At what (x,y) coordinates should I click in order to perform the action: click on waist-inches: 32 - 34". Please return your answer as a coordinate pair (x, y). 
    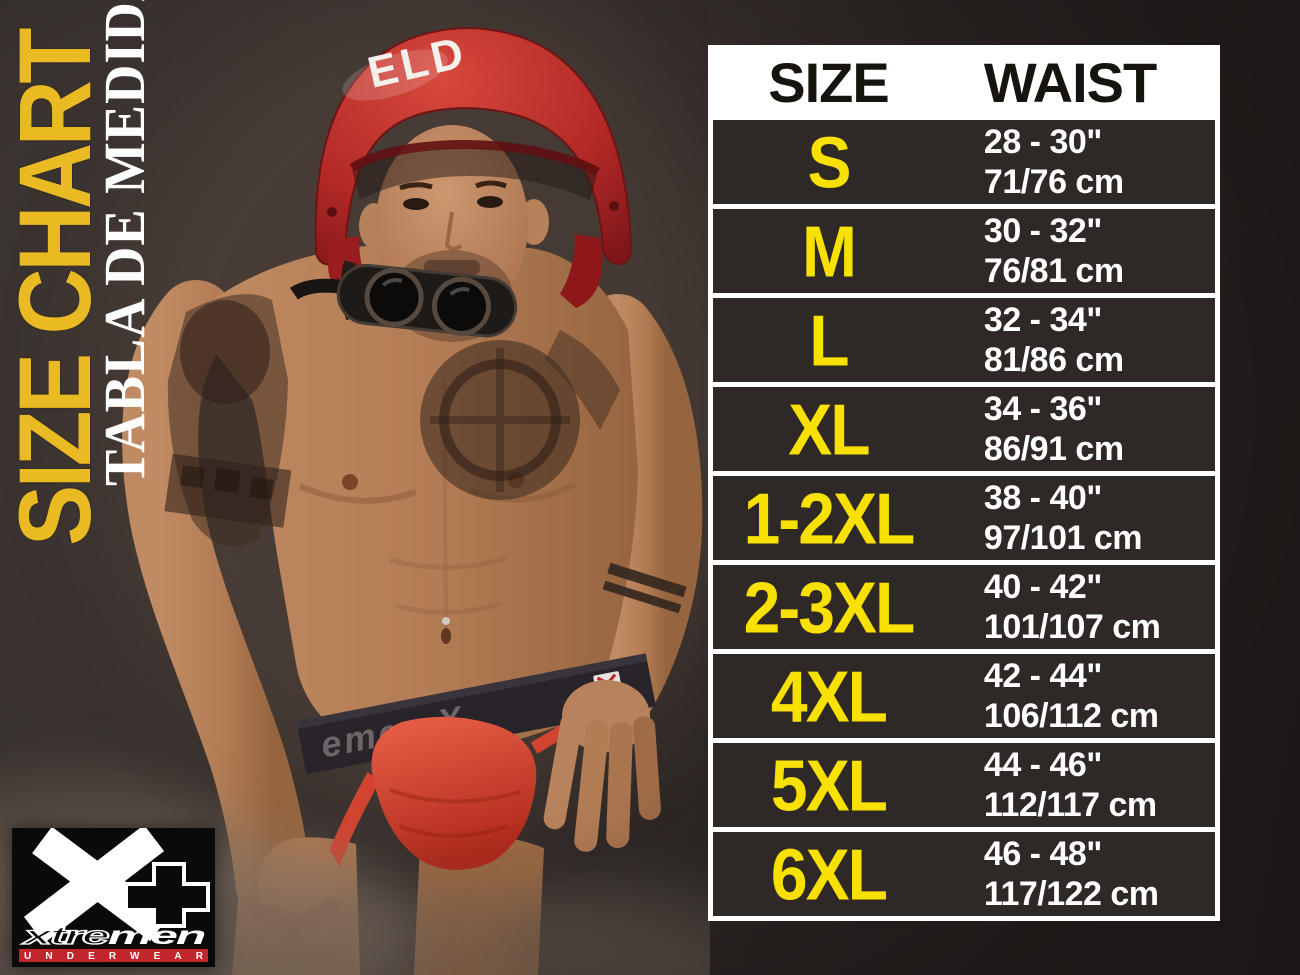
    Looking at the image, I should click on (1042, 320).